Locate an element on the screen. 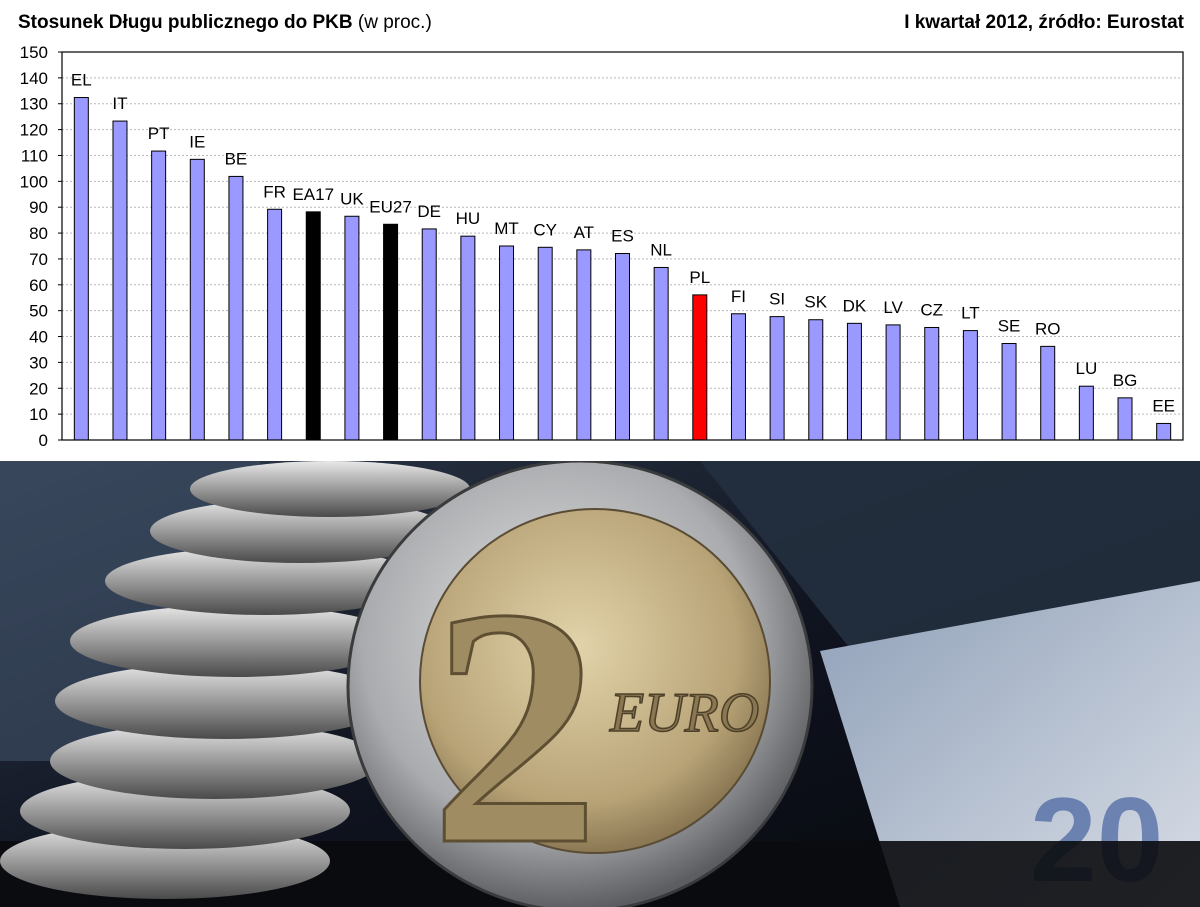 This screenshot has height=907, width=1200. y-tick-label: 130 is located at coordinates (34, 104).